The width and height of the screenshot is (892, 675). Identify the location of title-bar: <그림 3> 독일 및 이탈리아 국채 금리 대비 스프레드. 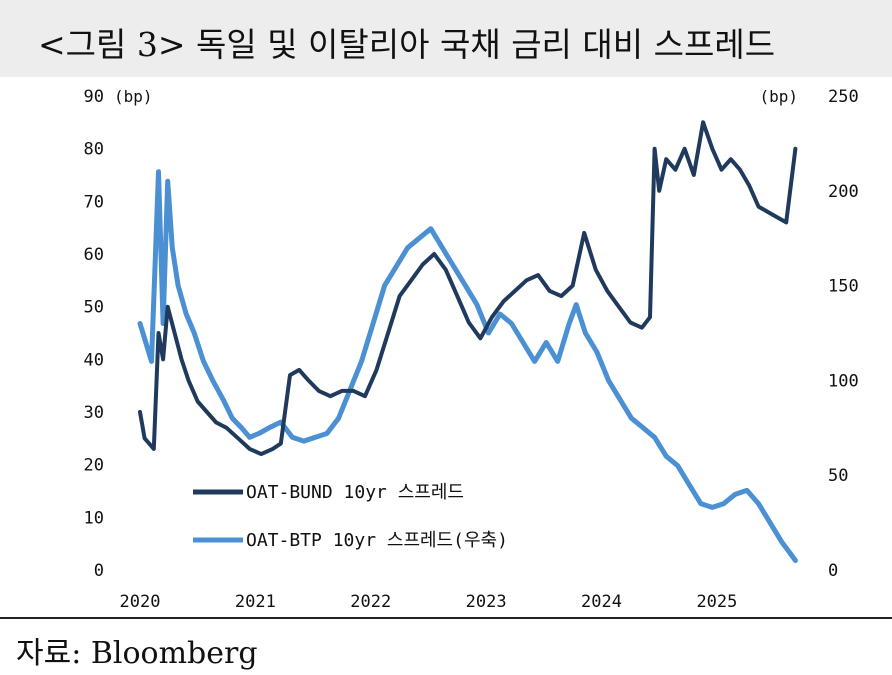
(446, 38).